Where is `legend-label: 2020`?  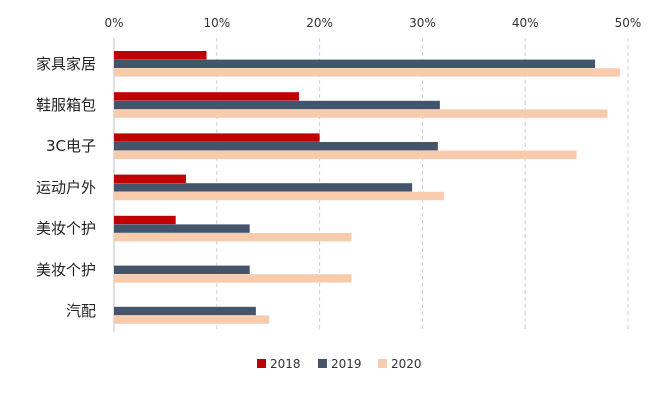
legend-label: 2020 is located at coordinates (406, 364).